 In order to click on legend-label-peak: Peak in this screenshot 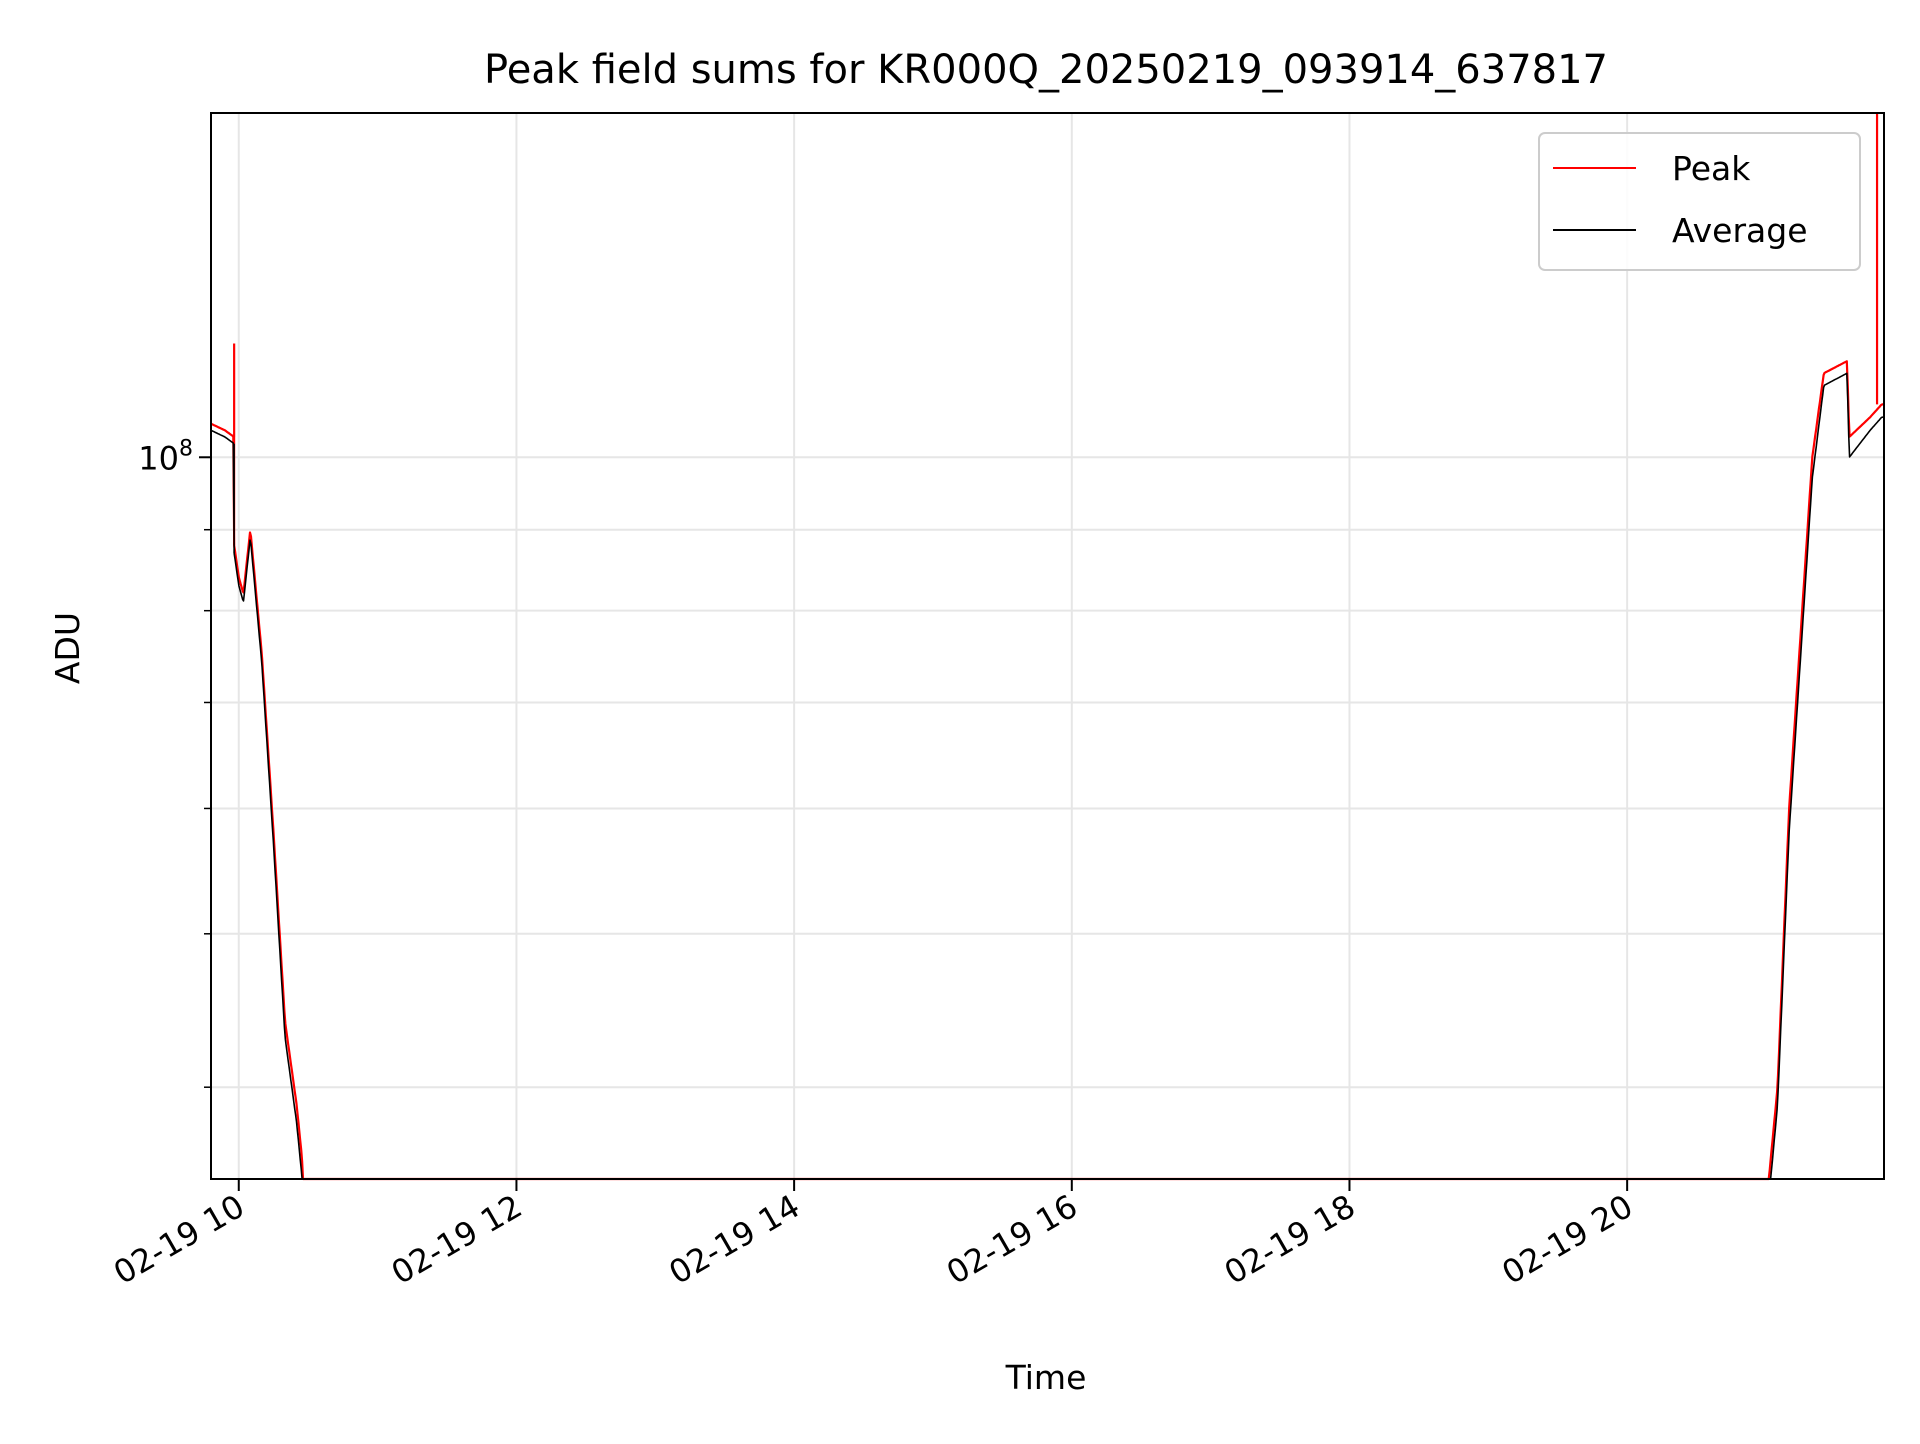, I will do `click(1711, 168)`.